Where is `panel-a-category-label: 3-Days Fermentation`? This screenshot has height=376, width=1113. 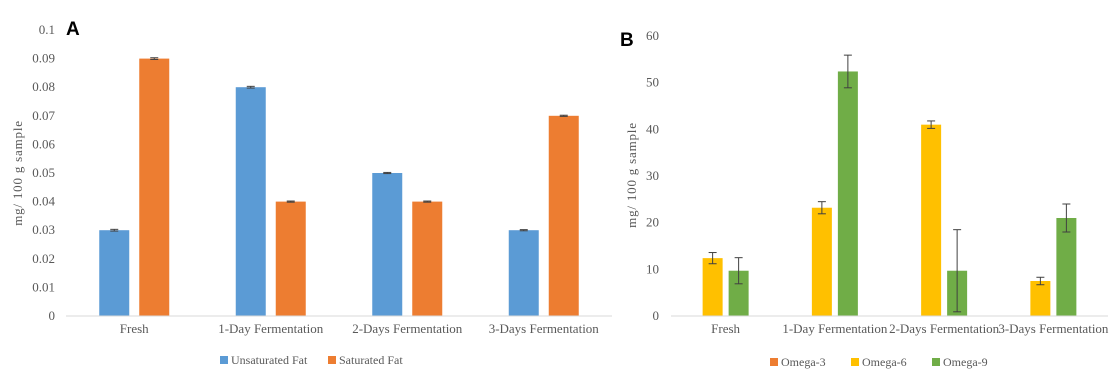 panel-a-category-label: 3-Days Fermentation is located at coordinates (544, 328).